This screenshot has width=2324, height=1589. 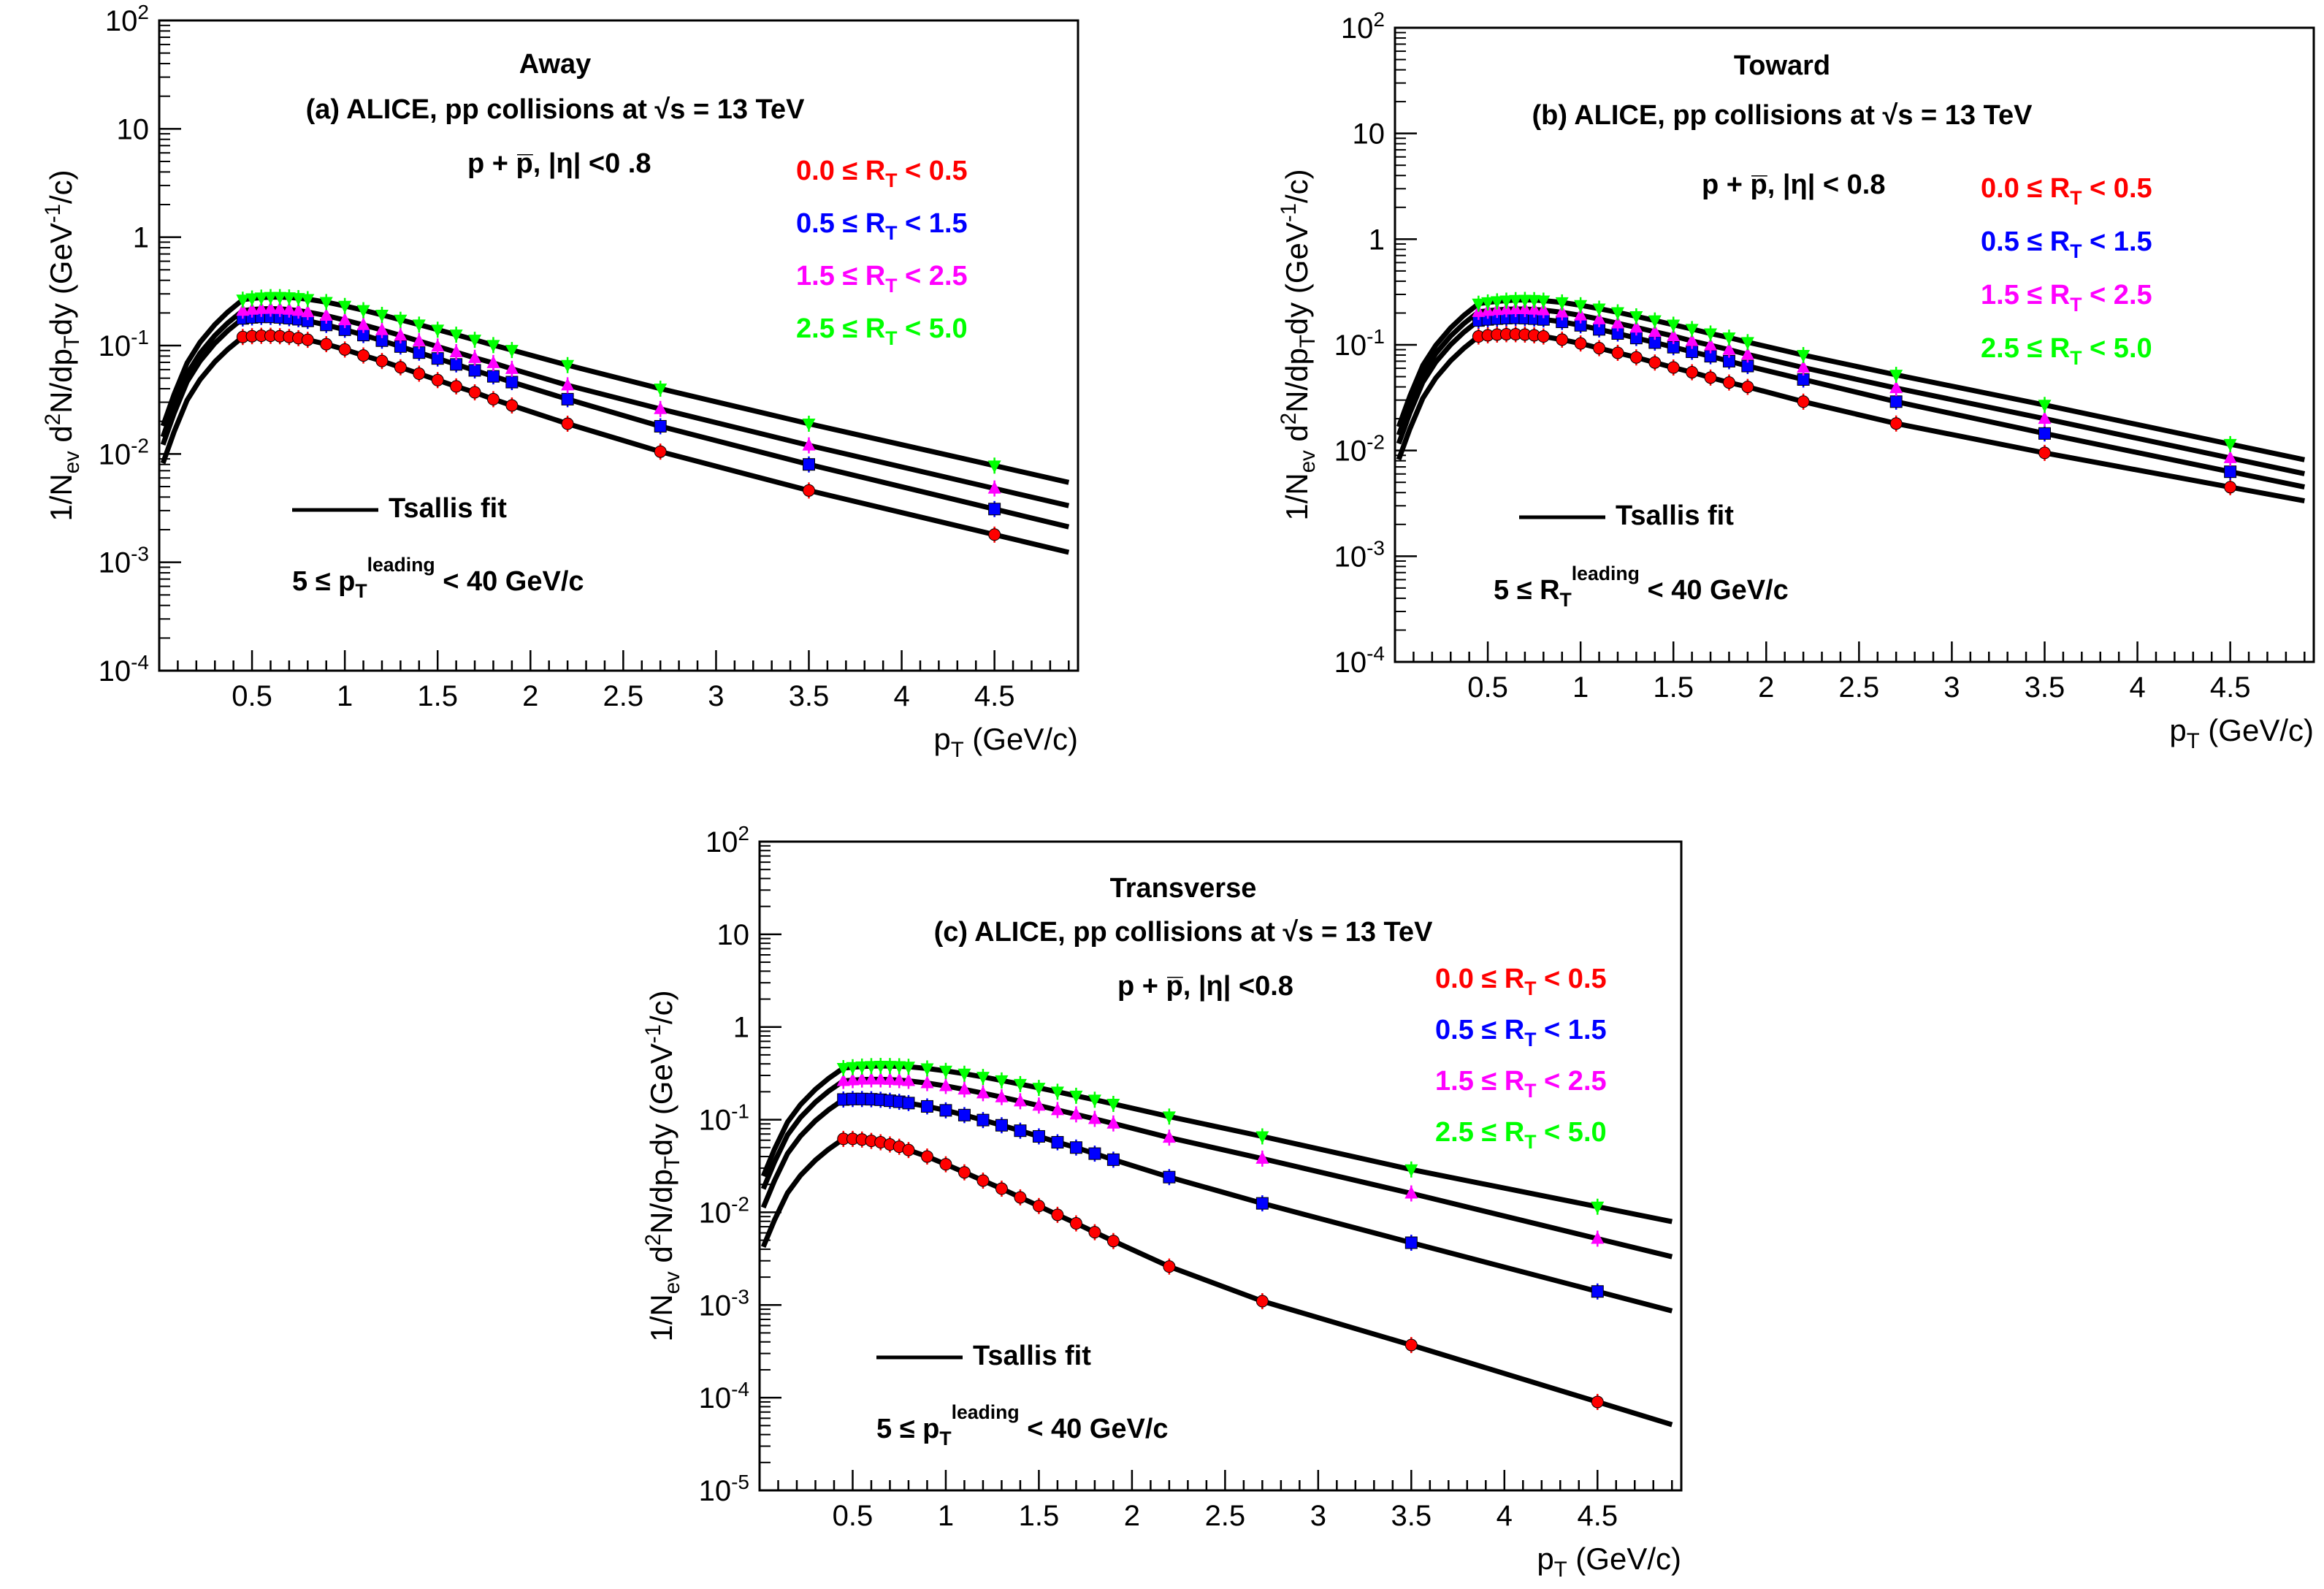 What do you see at coordinates (1225, 1516) in the screenshot?
I see `x-tick-label: 2.5` at bounding box center [1225, 1516].